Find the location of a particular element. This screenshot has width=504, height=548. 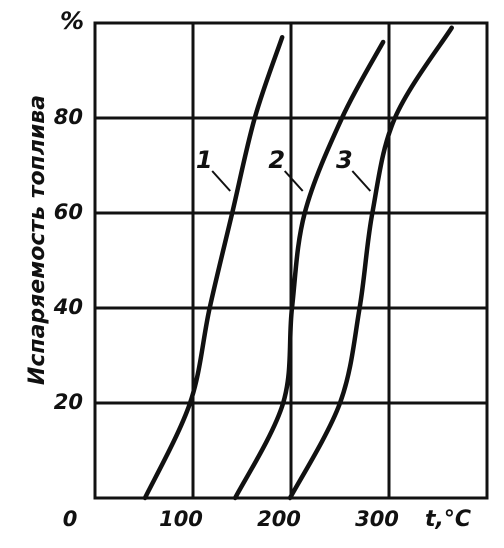

curve-label: 1 is located at coordinates (204, 160).